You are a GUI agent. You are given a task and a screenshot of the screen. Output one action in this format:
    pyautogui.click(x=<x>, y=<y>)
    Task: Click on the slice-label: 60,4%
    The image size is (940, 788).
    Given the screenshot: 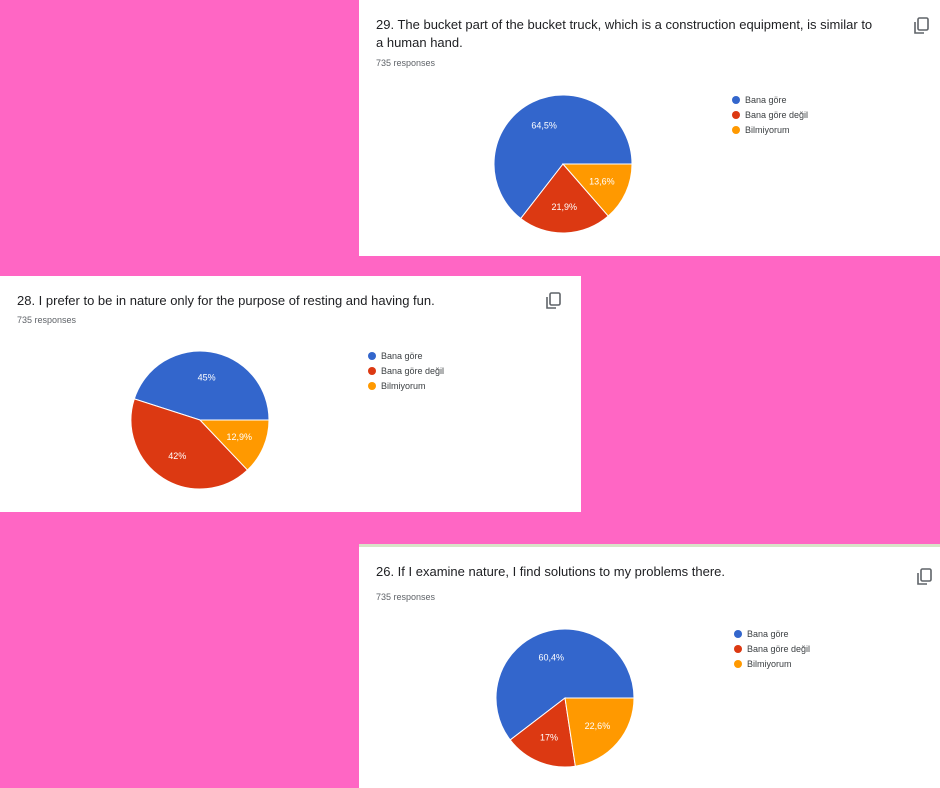 What is the action you would take?
    pyautogui.click(x=552, y=657)
    